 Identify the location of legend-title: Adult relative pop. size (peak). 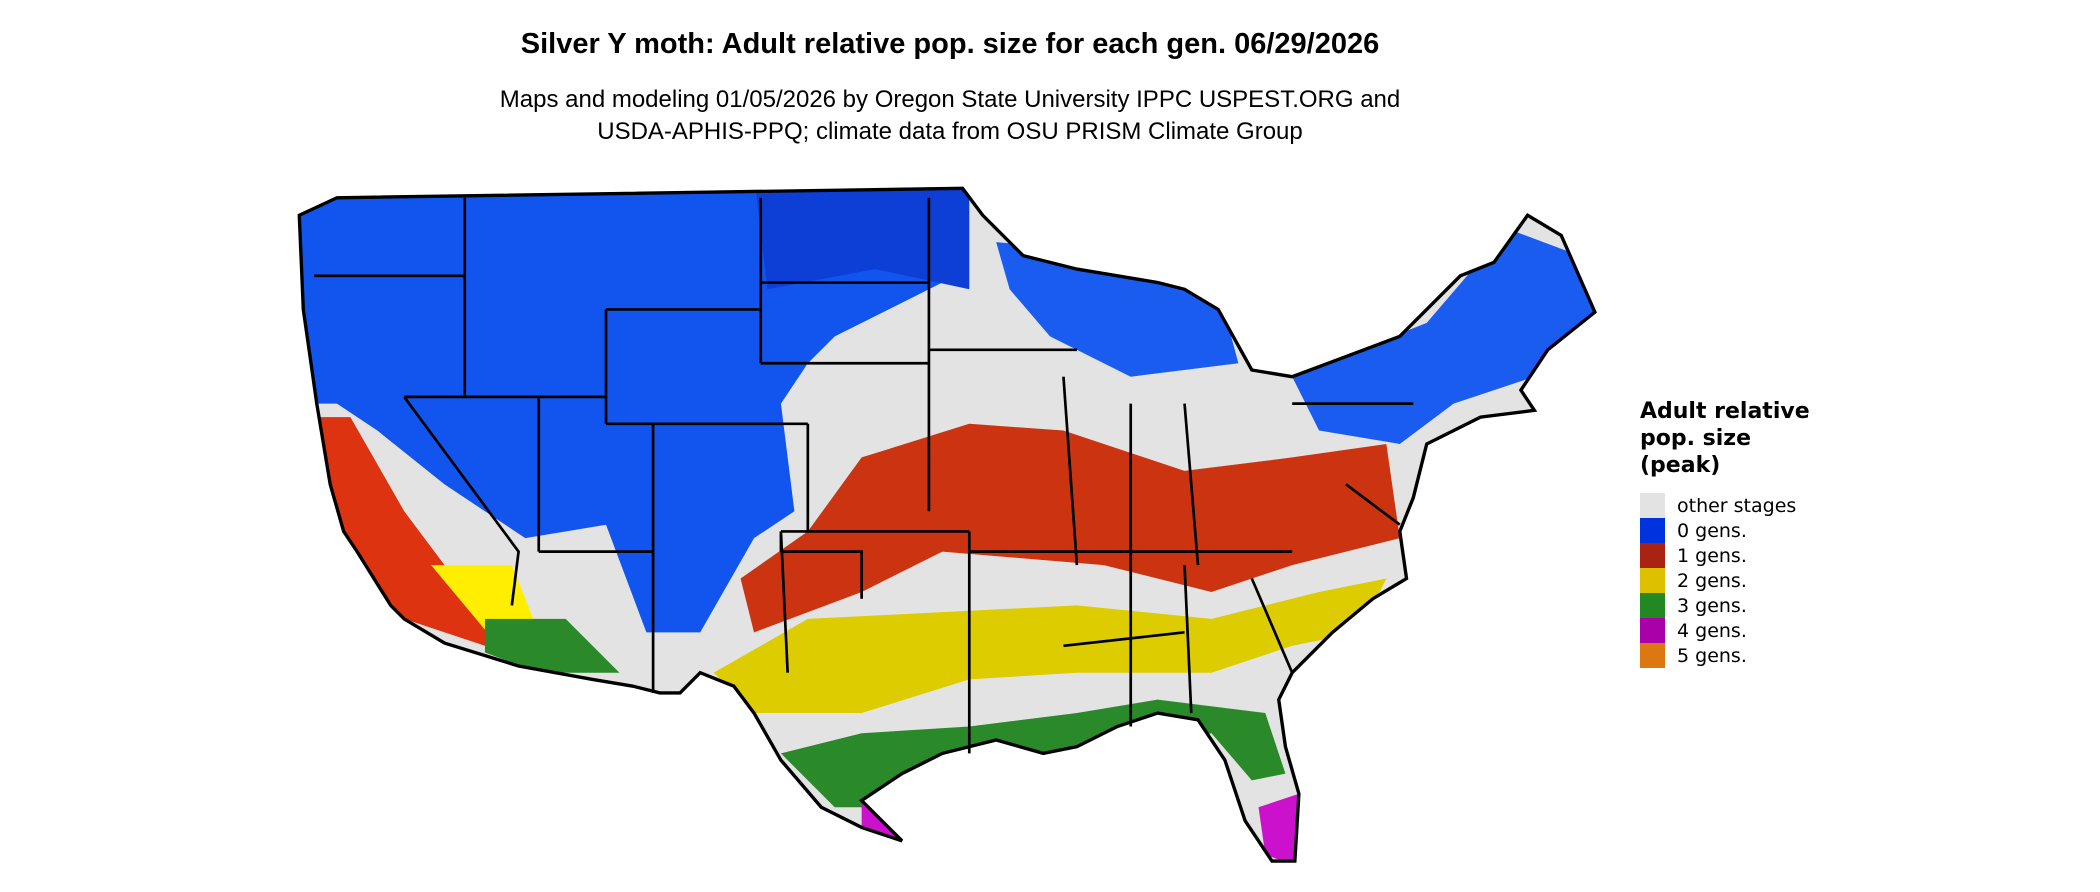
(1740, 438).